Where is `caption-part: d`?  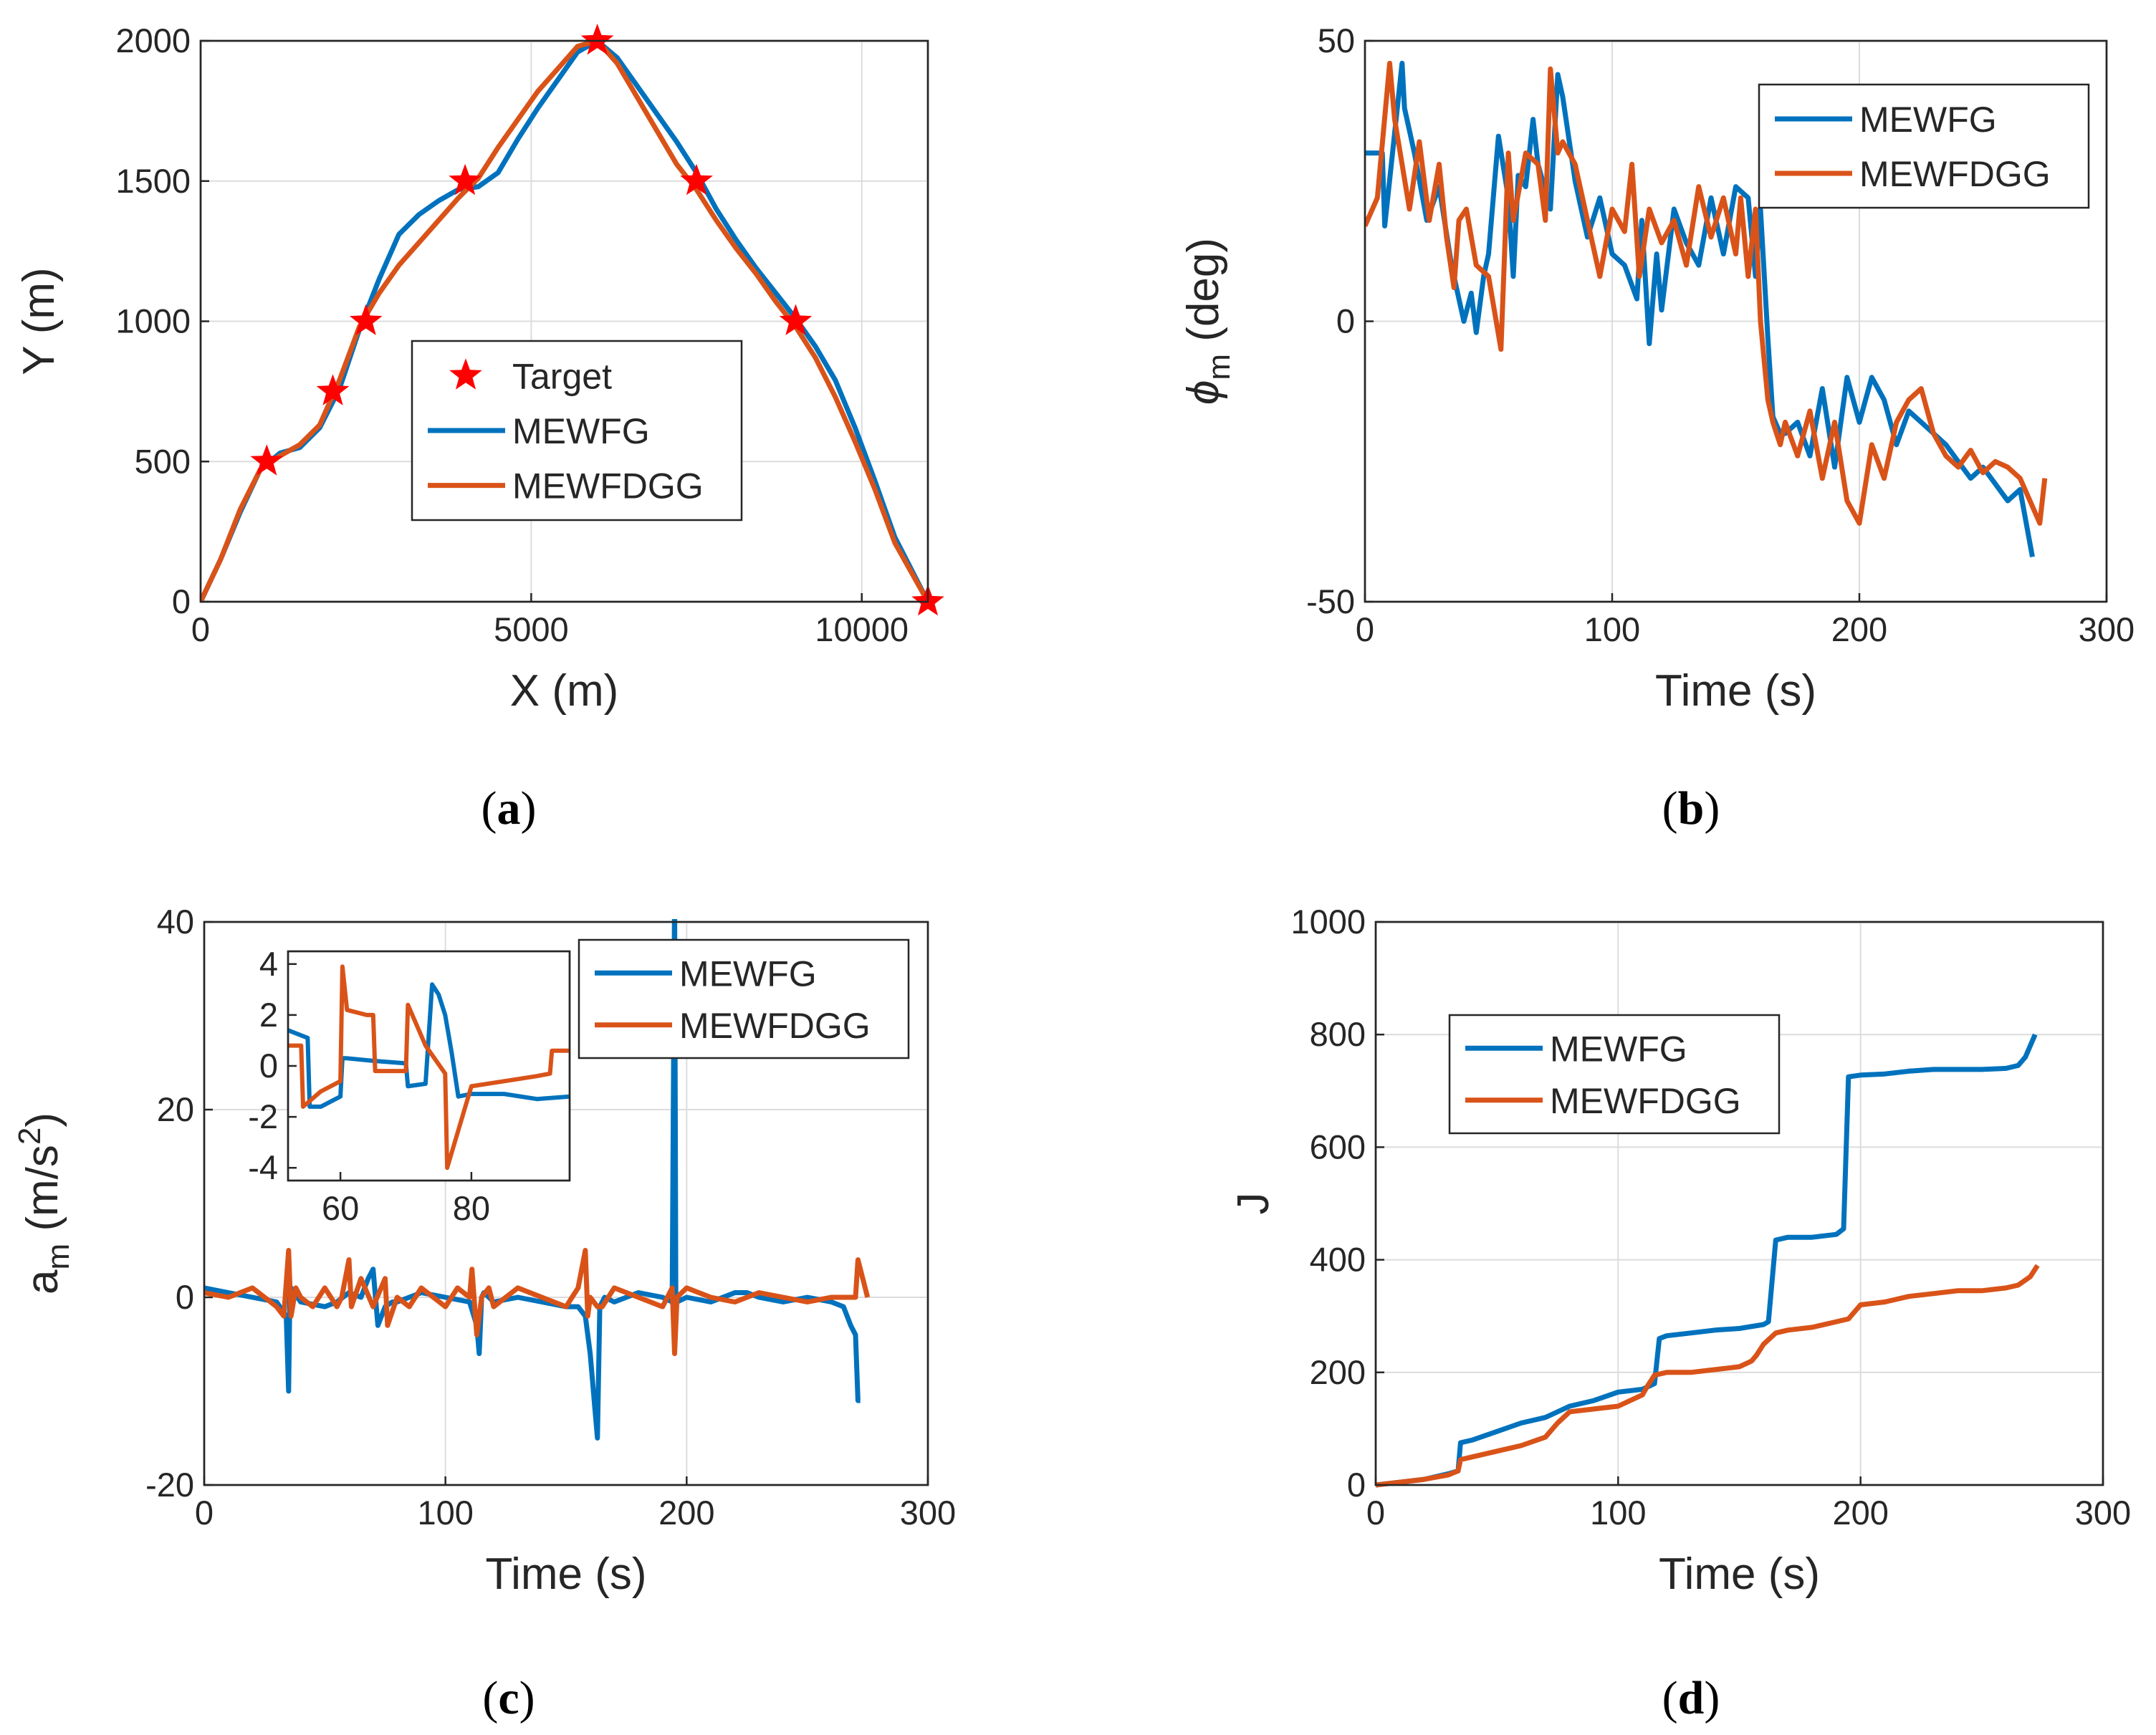
caption-part: d is located at coordinates (1691, 1698).